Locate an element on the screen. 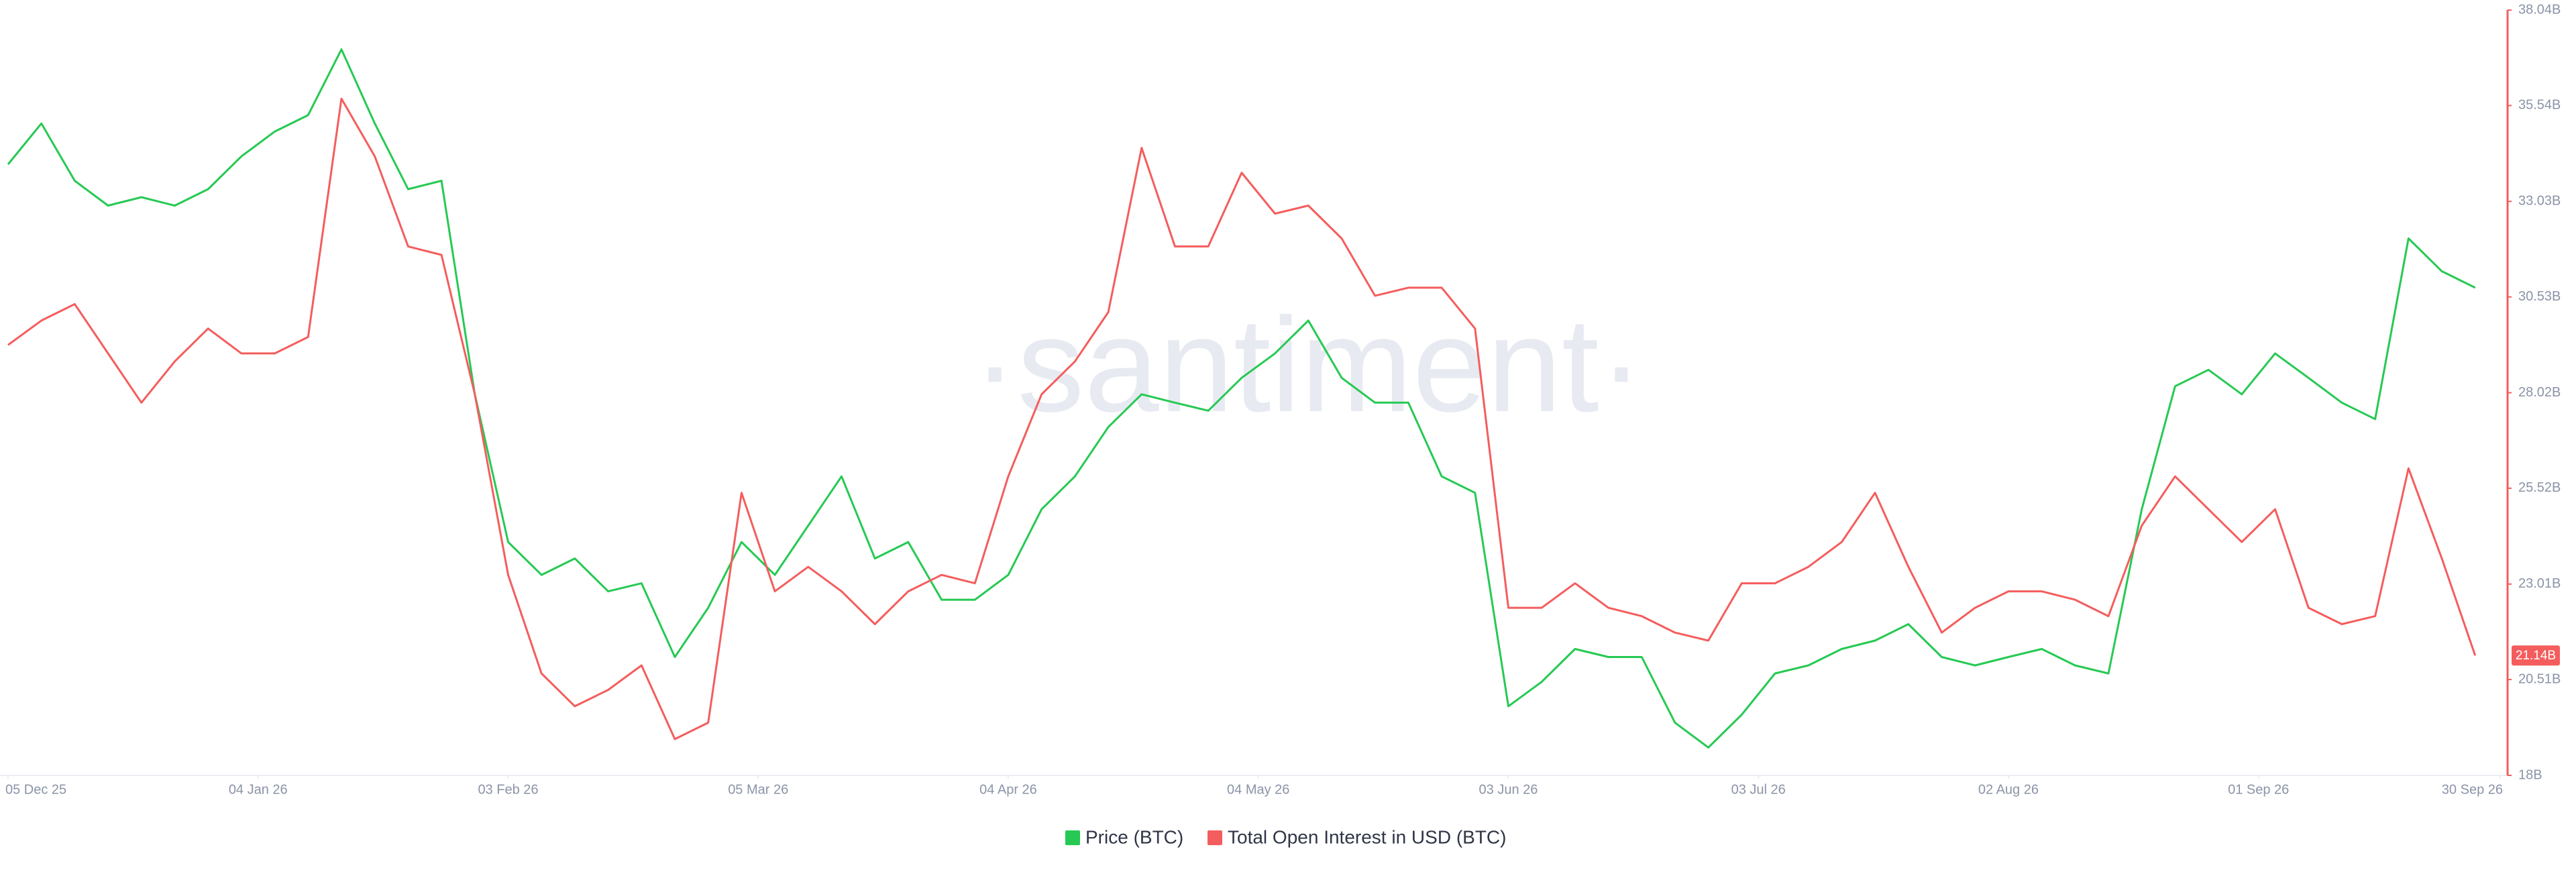 This screenshot has width=2576, height=872. legend-label: Total Open Interest in USD (BTC) is located at coordinates (1367, 836).